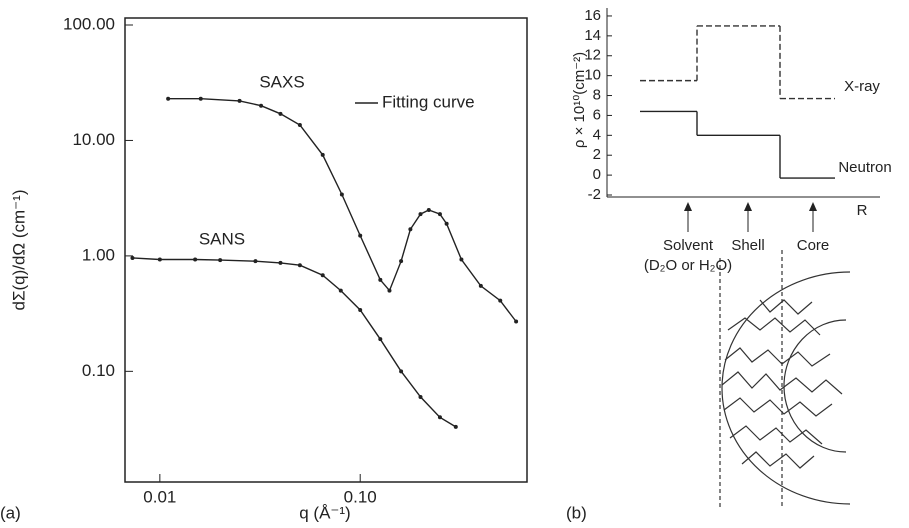 This screenshot has height=528, width=909. What do you see at coordinates (747, 245) in the screenshot?
I see `region-label: Shell` at bounding box center [747, 245].